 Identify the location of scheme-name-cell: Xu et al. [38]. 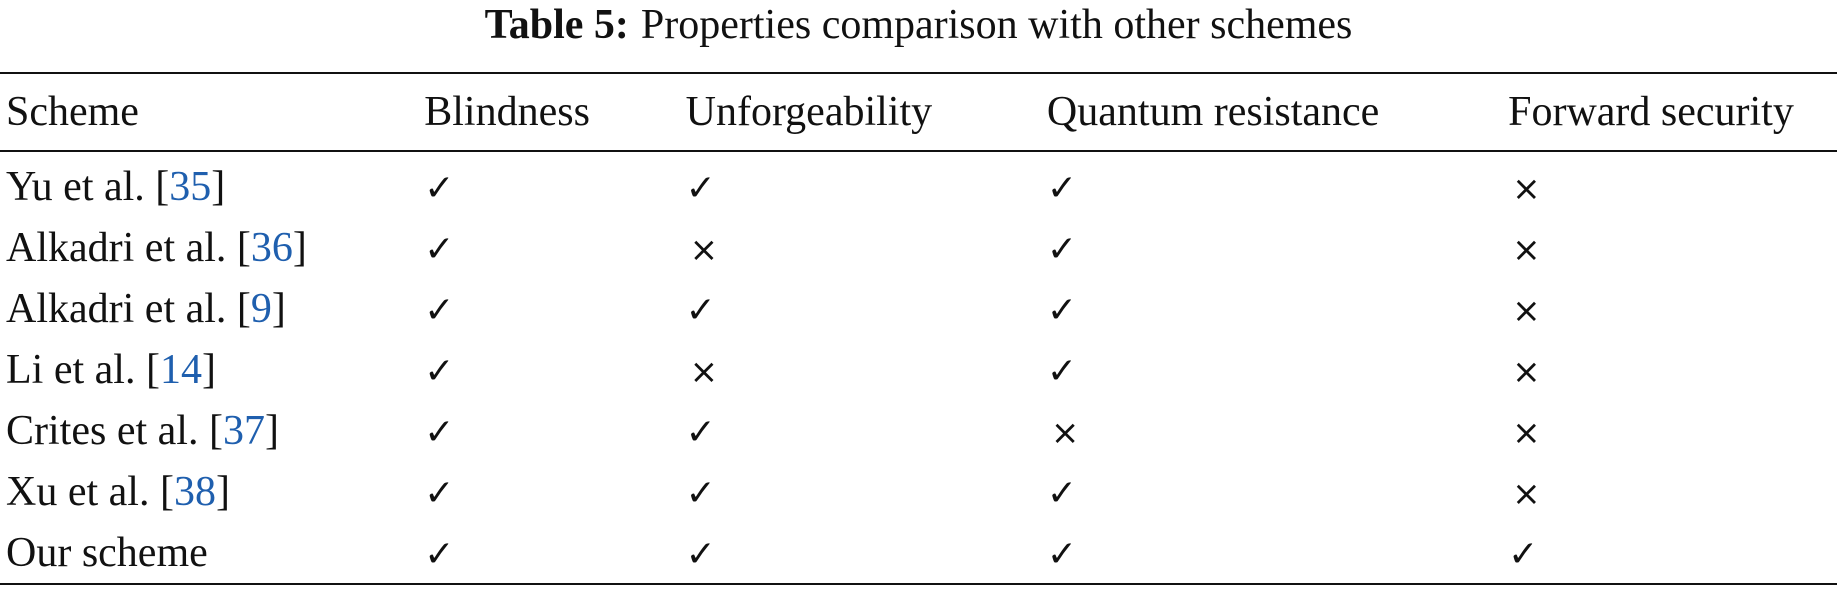
(212, 491).